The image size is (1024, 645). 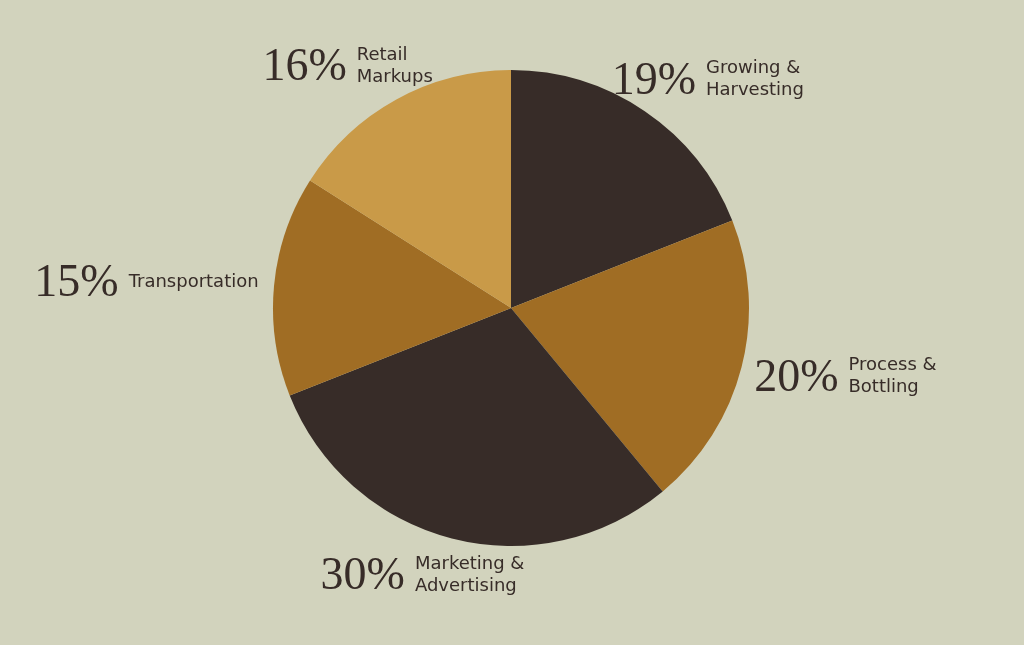 What do you see at coordinates (754, 78) in the screenshot?
I see `slice-label: Growing & Harvesting` at bounding box center [754, 78].